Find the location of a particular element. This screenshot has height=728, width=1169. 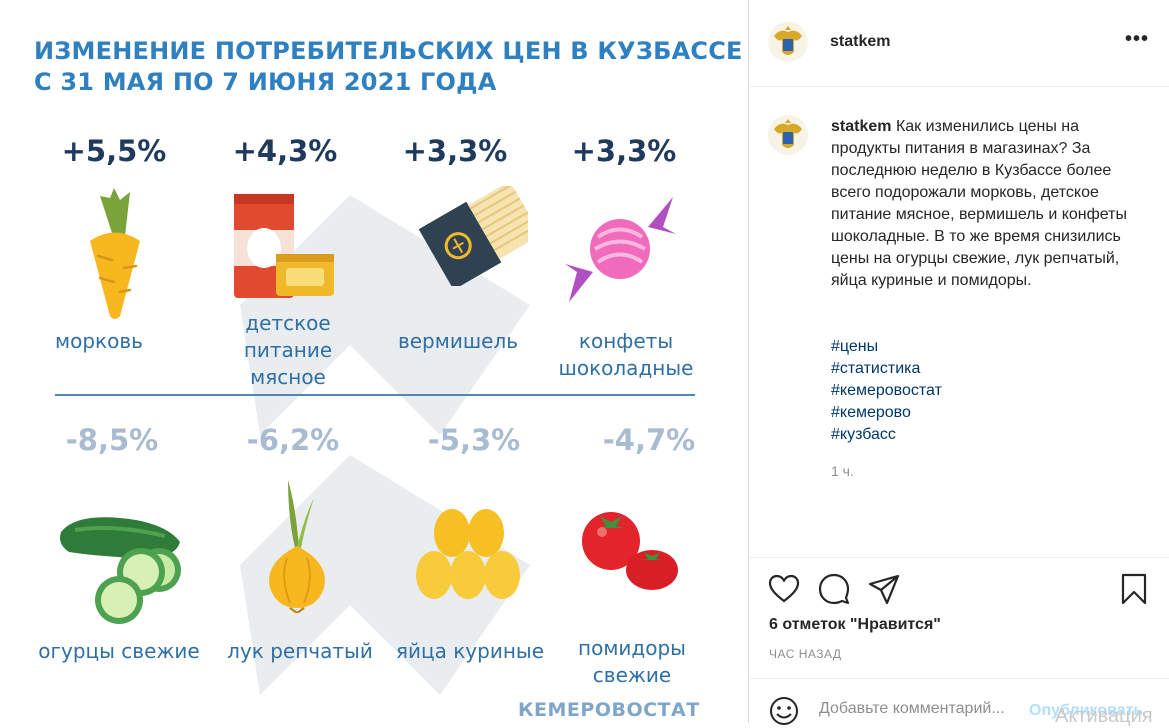

decrease-value-onion: -6,2% is located at coordinates (293, 440).